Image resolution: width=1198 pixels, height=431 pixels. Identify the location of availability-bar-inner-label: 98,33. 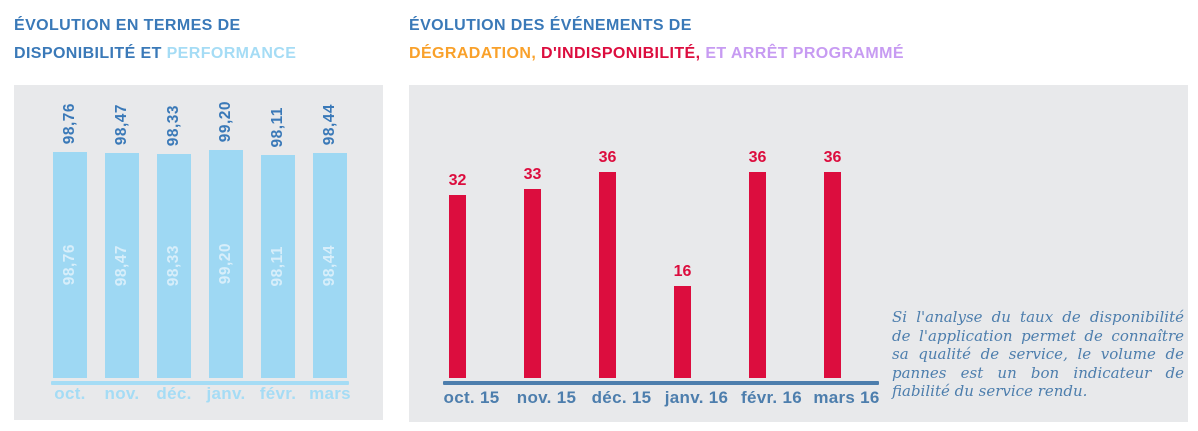
(174, 266).